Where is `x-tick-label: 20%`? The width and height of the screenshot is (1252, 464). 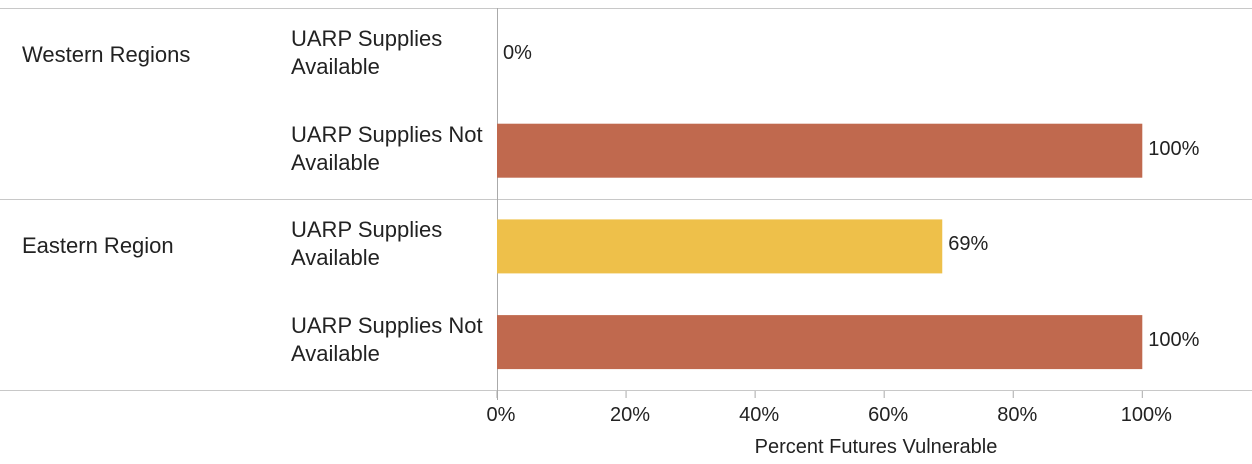 x-tick-label: 20% is located at coordinates (630, 415).